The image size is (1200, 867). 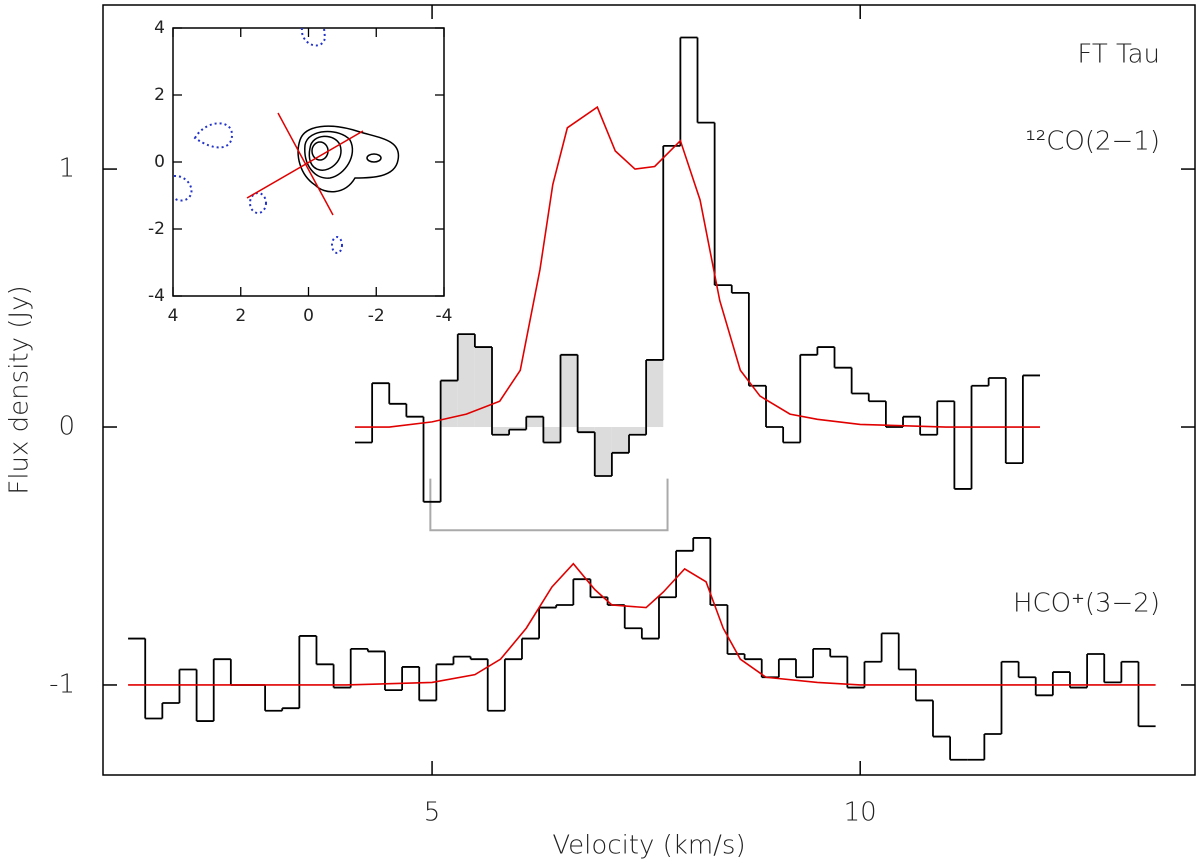 I want to click on annotation: FT Tau, so click(x=1118, y=55).